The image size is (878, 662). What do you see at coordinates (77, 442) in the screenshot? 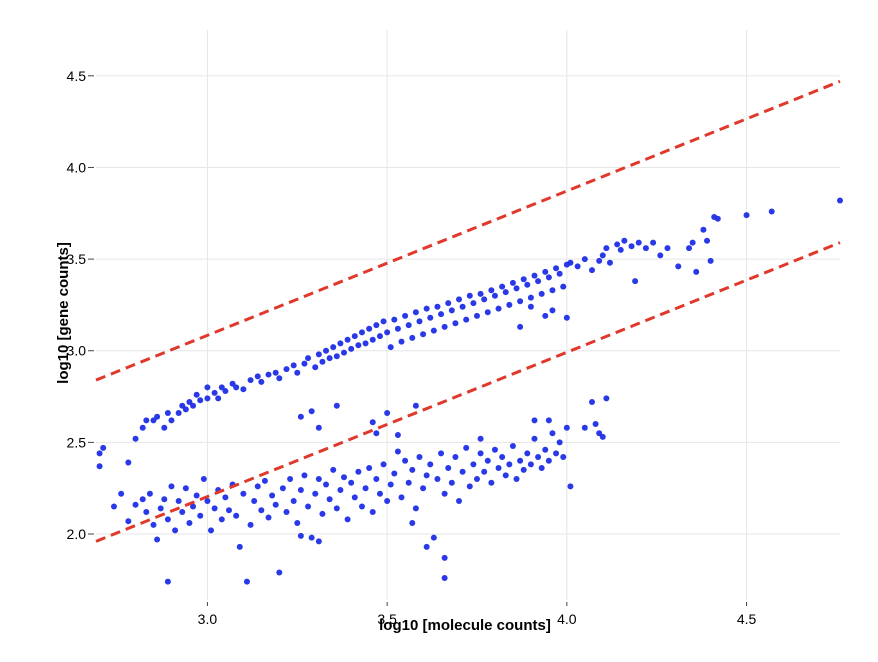
I see `y-tick-label: 2.5` at bounding box center [77, 442].